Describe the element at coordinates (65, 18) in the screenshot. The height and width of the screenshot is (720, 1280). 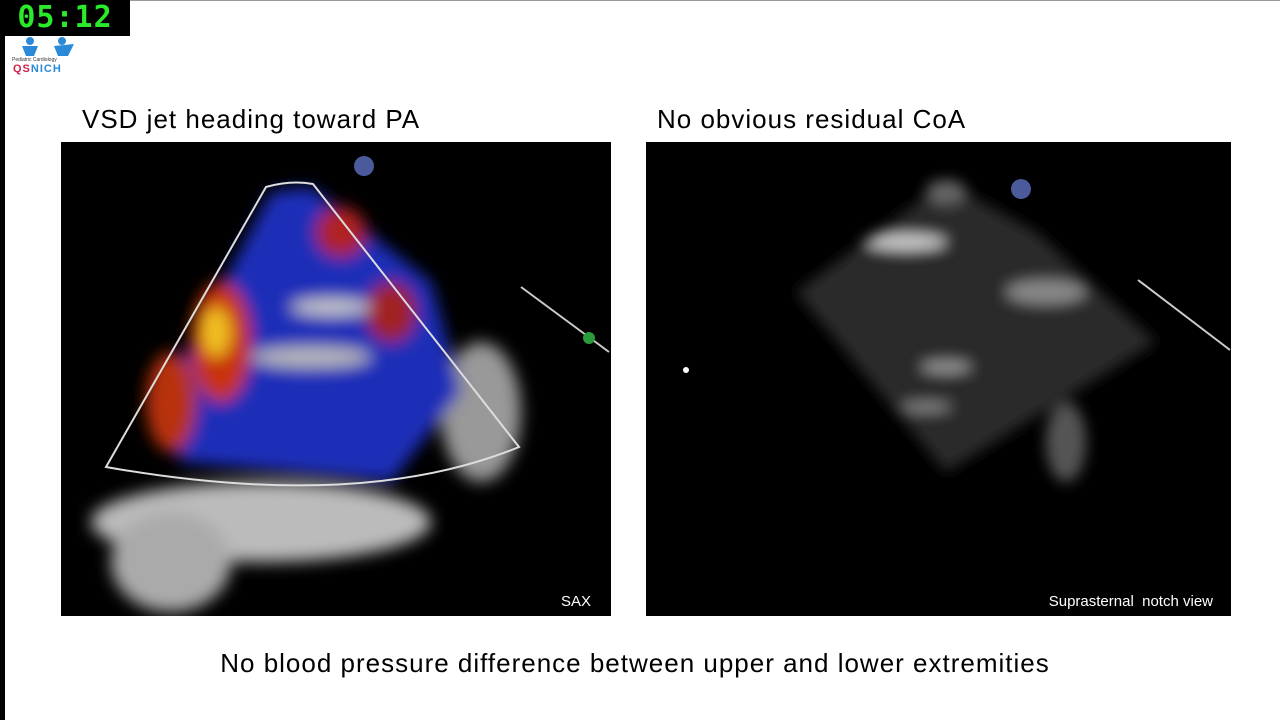
I see `timer-display: 05:12` at that location.